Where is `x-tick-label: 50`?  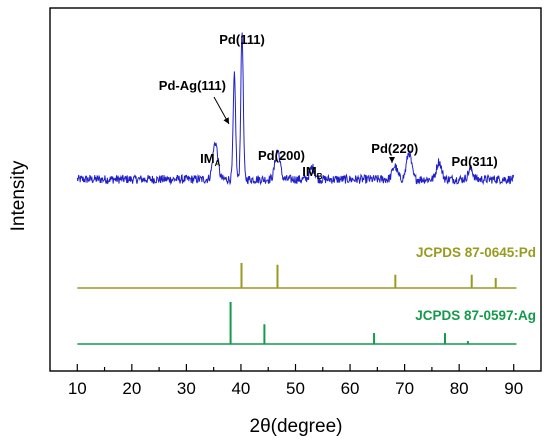 x-tick-label: 50 is located at coordinates (295, 388).